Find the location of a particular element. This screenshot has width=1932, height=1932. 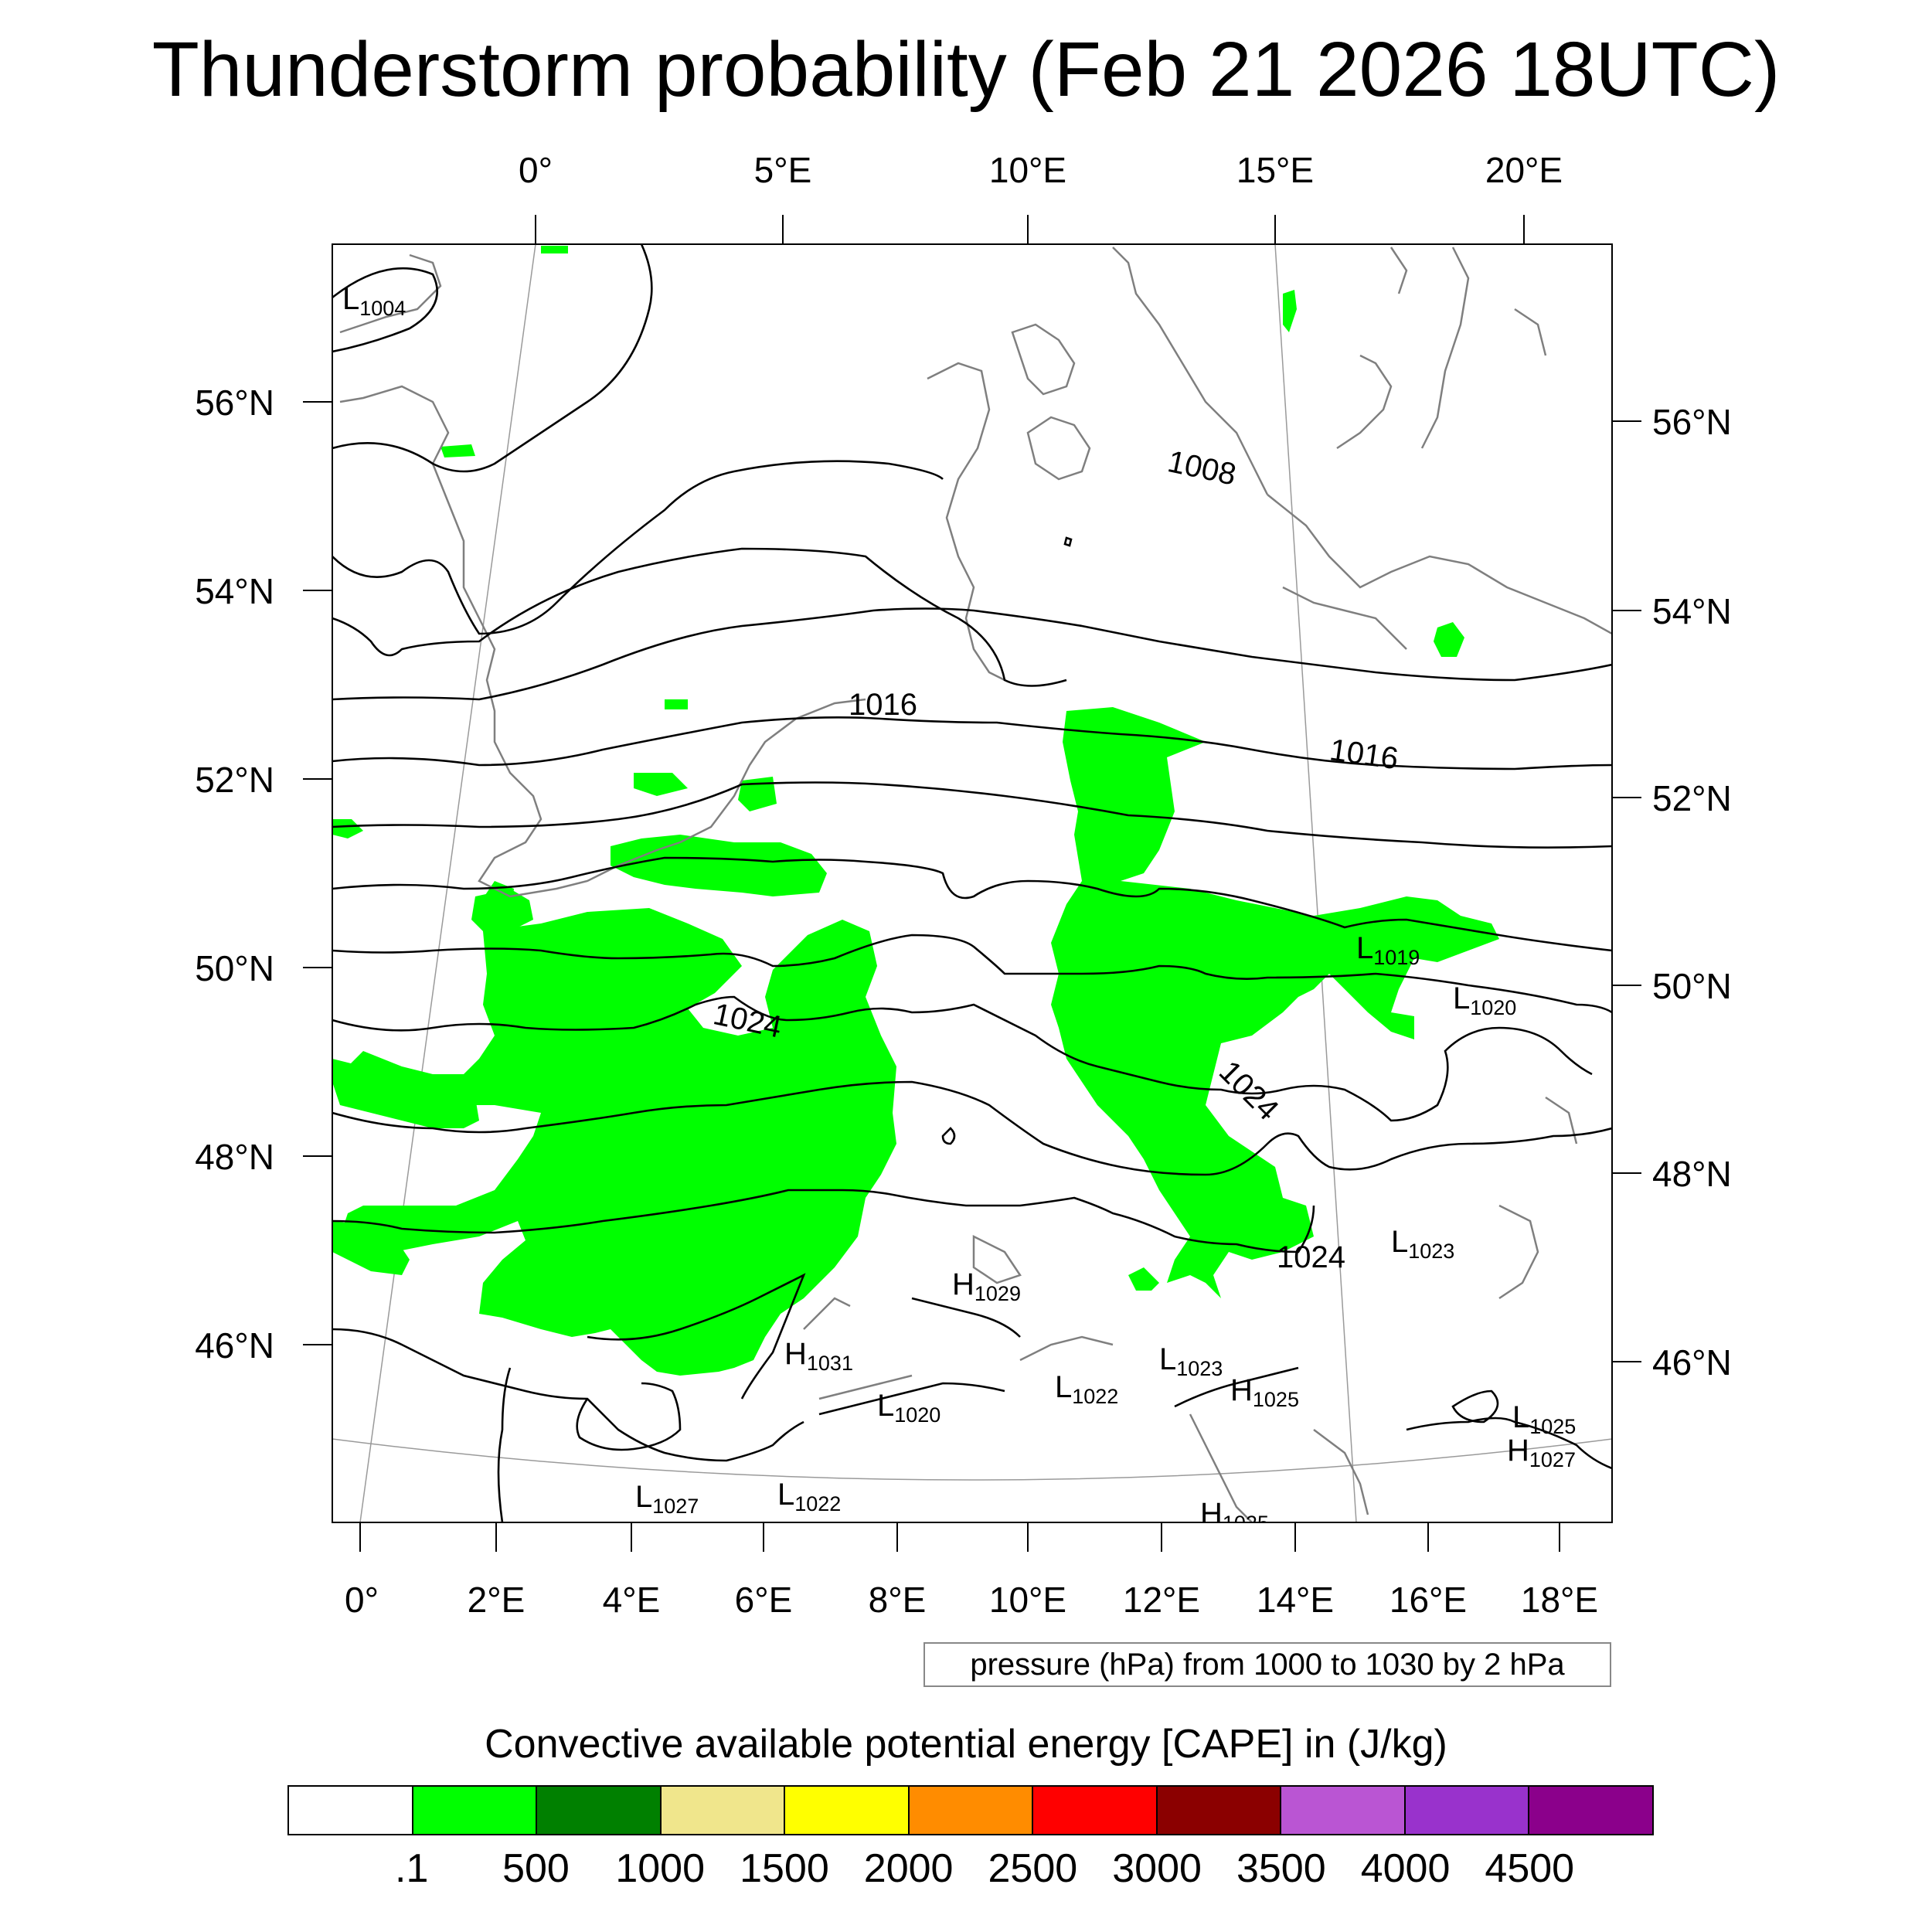

colorbar-label: 2000 is located at coordinates (908, 1869).